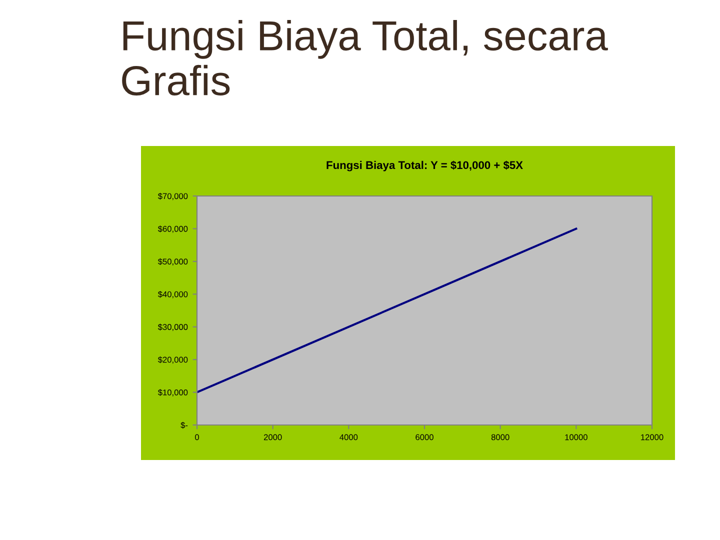  I want to click on y-tick-label: $10,000, so click(173, 392).